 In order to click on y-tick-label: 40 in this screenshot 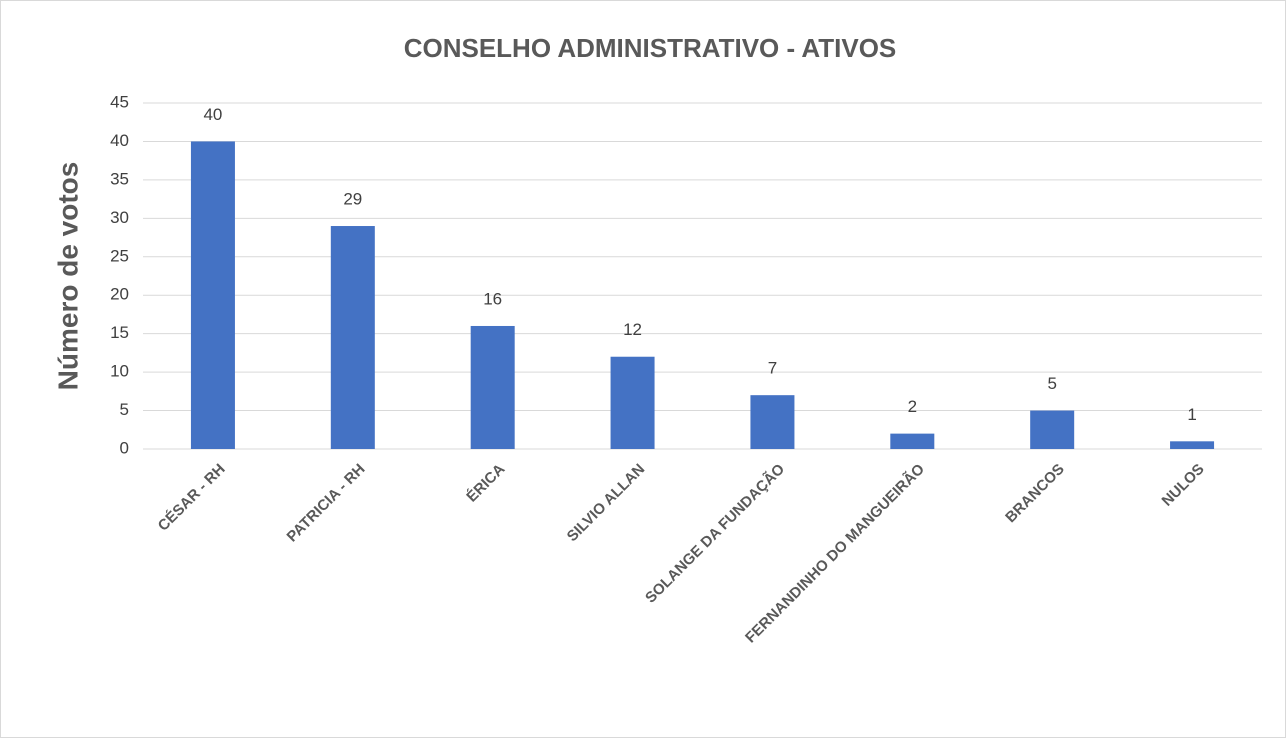, I will do `click(119, 140)`.